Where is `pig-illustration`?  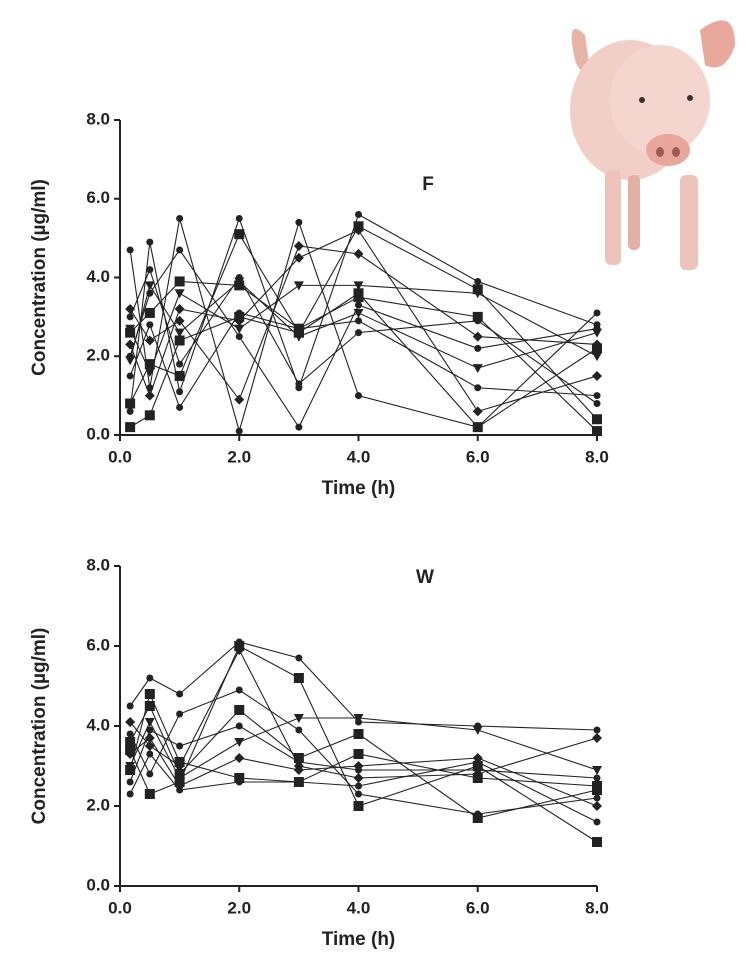
pig-illustration is located at coordinates (652, 145).